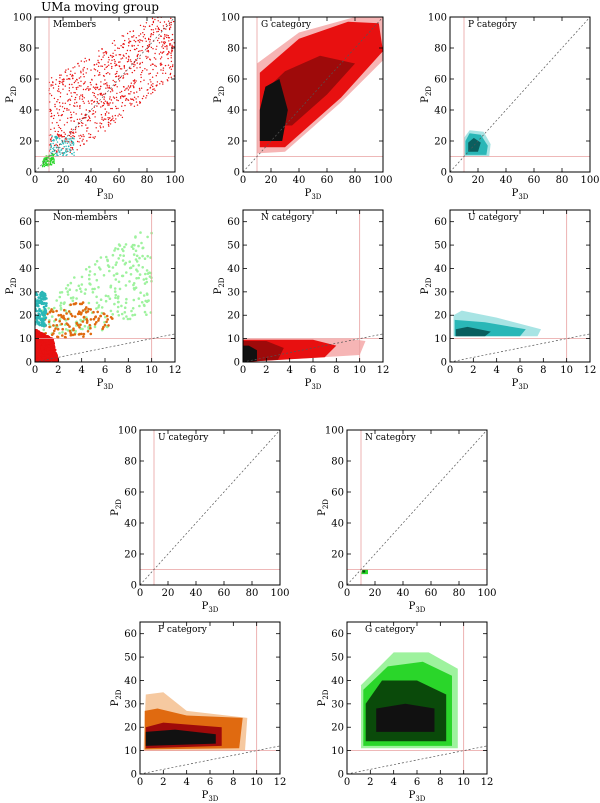 Image resolution: width=600 pixels, height=803 pixels. I want to click on y-tick-label: 40, so click(233, 111).